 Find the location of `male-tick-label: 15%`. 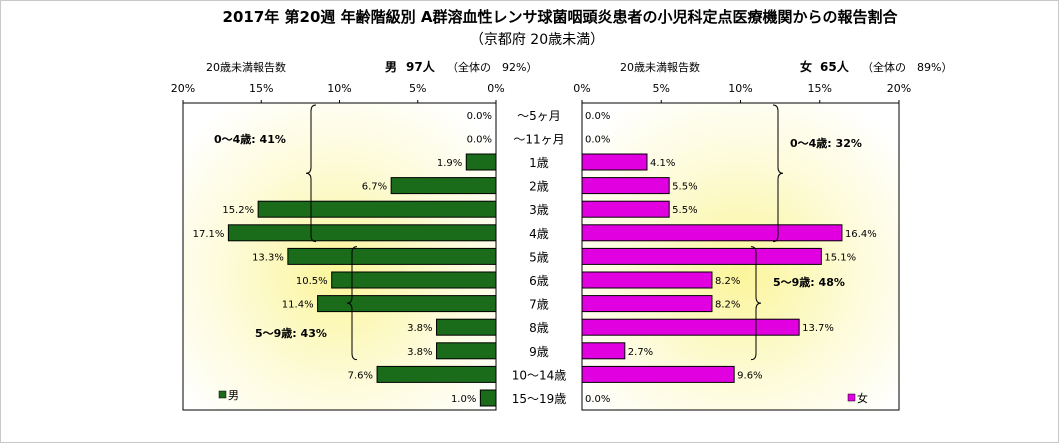

male-tick-label: 15% is located at coordinates (261, 88).